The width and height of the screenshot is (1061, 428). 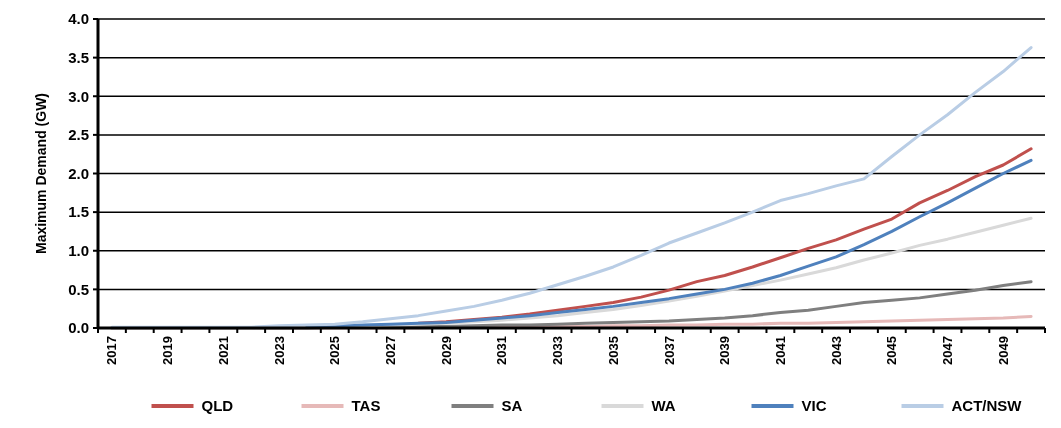 I want to click on x-tick-label: 2031, so click(x=502, y=350).